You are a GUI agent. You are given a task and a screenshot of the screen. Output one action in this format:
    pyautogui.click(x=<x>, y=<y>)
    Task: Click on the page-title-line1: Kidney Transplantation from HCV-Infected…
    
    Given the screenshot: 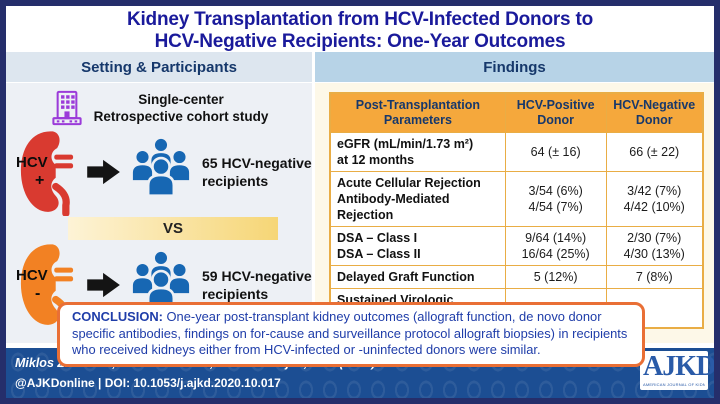 What is the action you would take?
    pyautogui.click(x=360, y=19)
    